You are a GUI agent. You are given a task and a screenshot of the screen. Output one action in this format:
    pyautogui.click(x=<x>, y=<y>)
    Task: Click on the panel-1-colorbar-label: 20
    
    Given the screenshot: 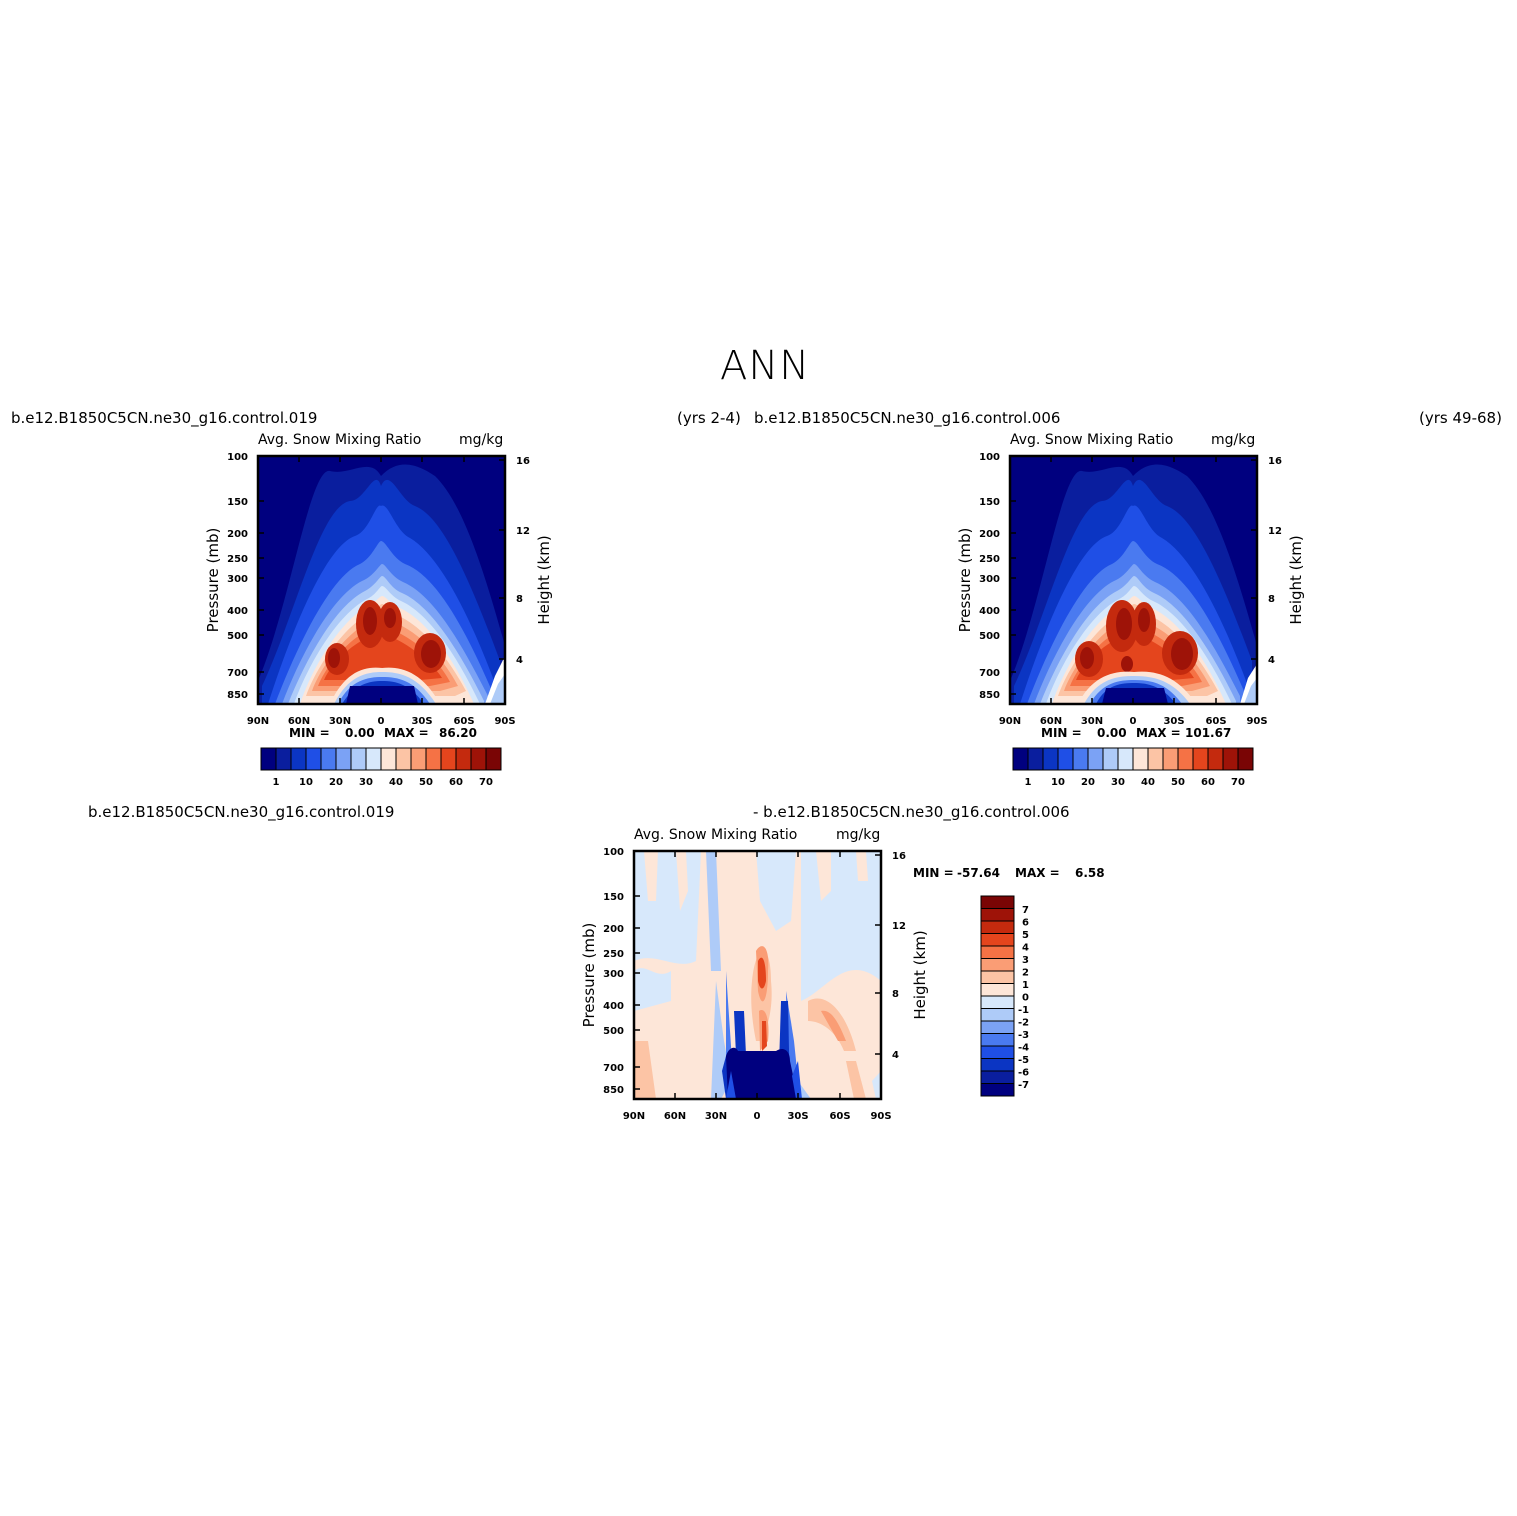 What is the action you would take?
    pyautogui.click(x=336, y=782)
    